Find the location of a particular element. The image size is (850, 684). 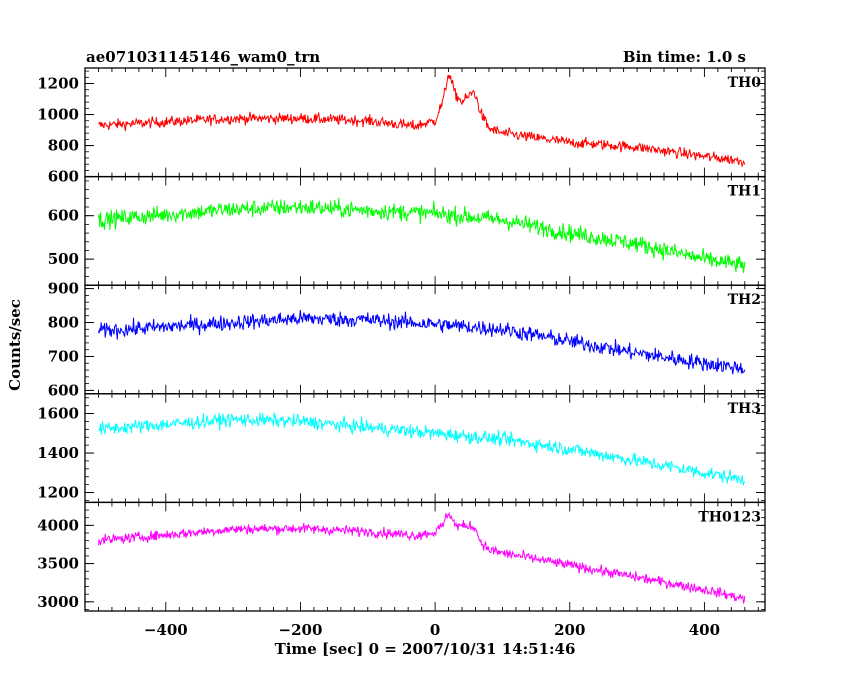

series-line-th0 is located at coordinates (422, 121).